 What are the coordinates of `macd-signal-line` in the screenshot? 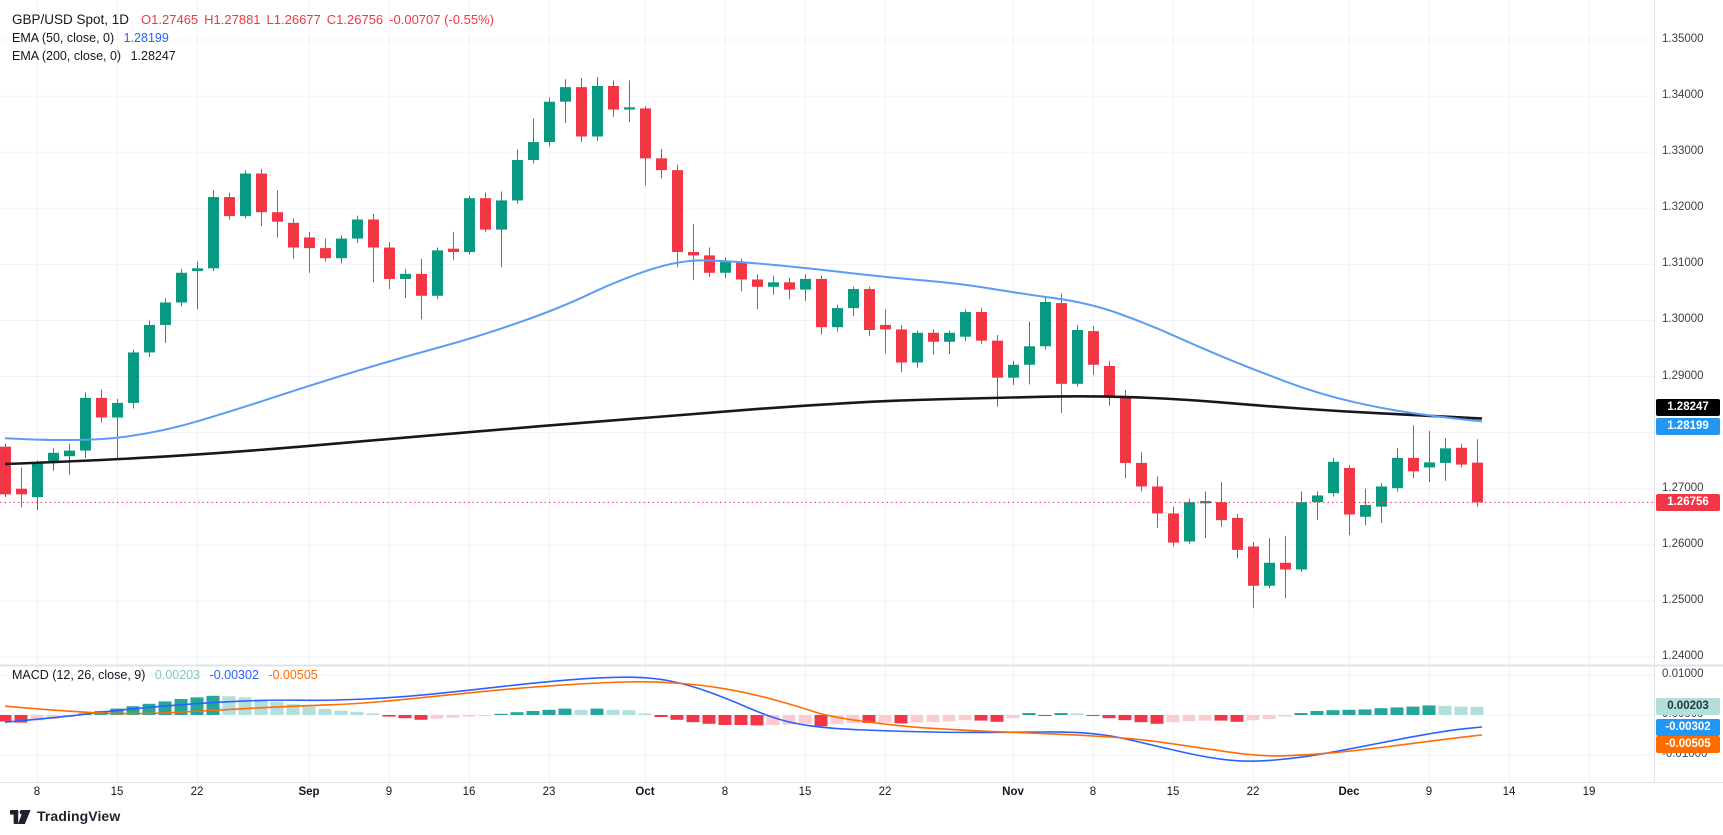 It's located at (743, 719).